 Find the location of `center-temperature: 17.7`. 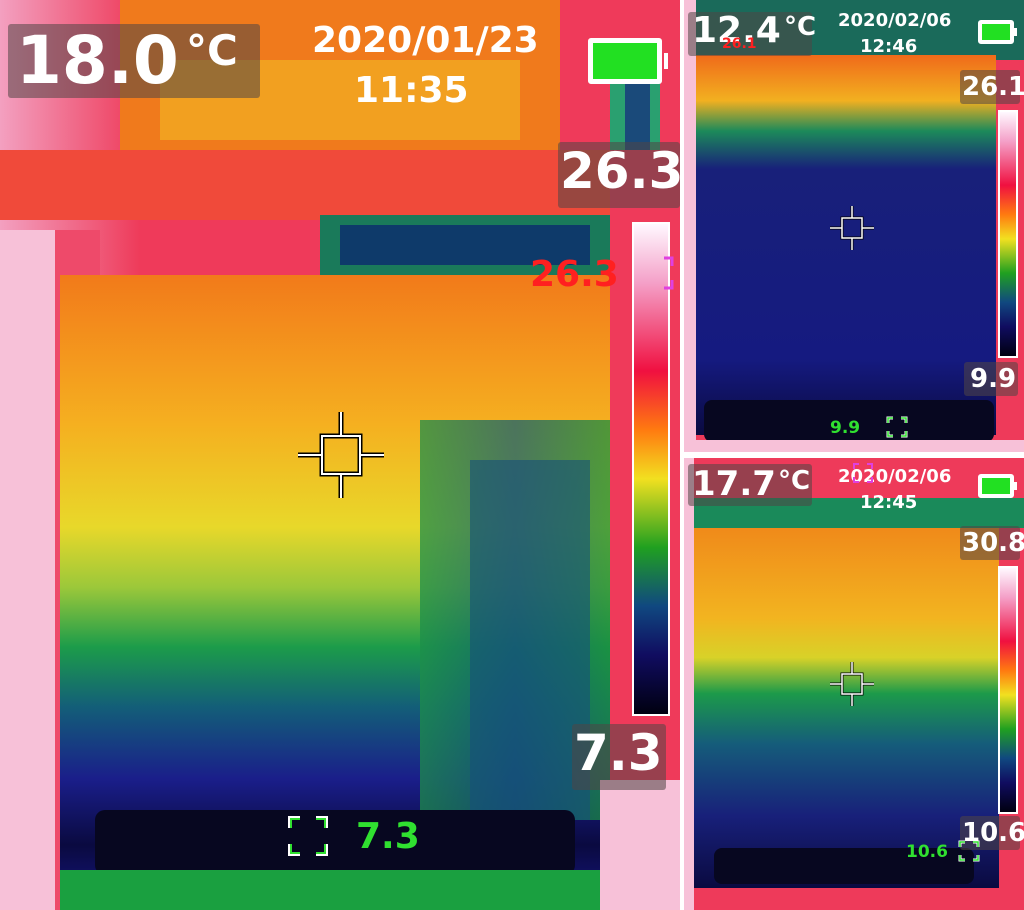

center-temperature: 17.7 is located at coordinates (734, 484).